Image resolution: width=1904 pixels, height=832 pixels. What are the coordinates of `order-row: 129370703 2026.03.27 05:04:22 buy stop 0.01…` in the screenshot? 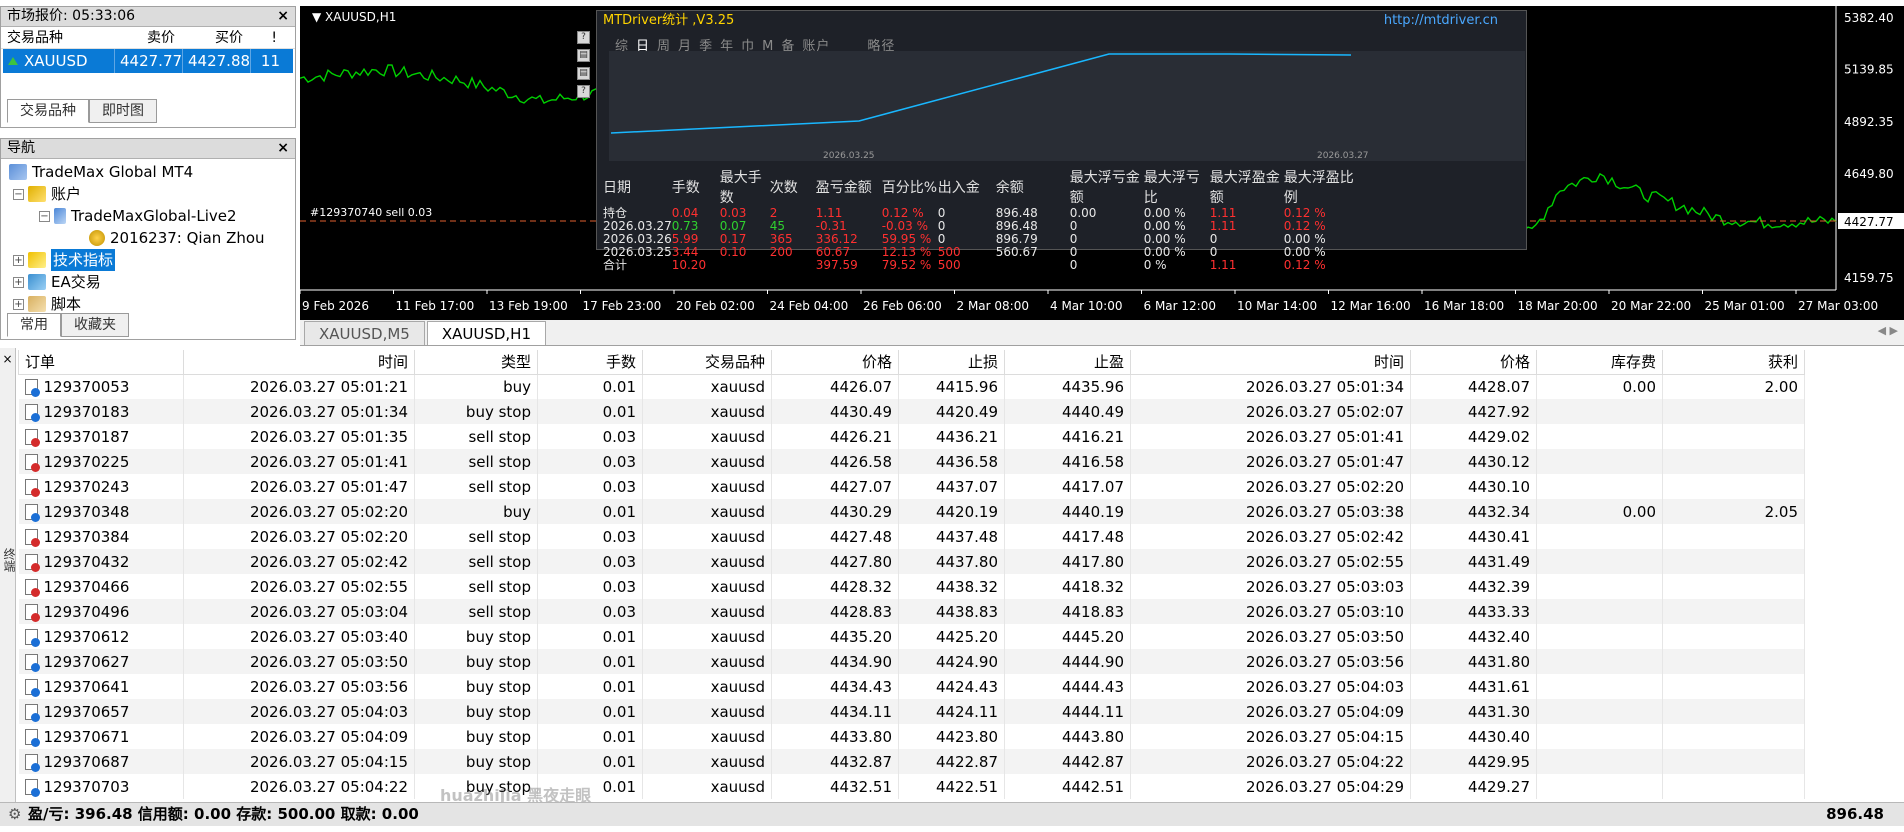 It's located at (911, 786).